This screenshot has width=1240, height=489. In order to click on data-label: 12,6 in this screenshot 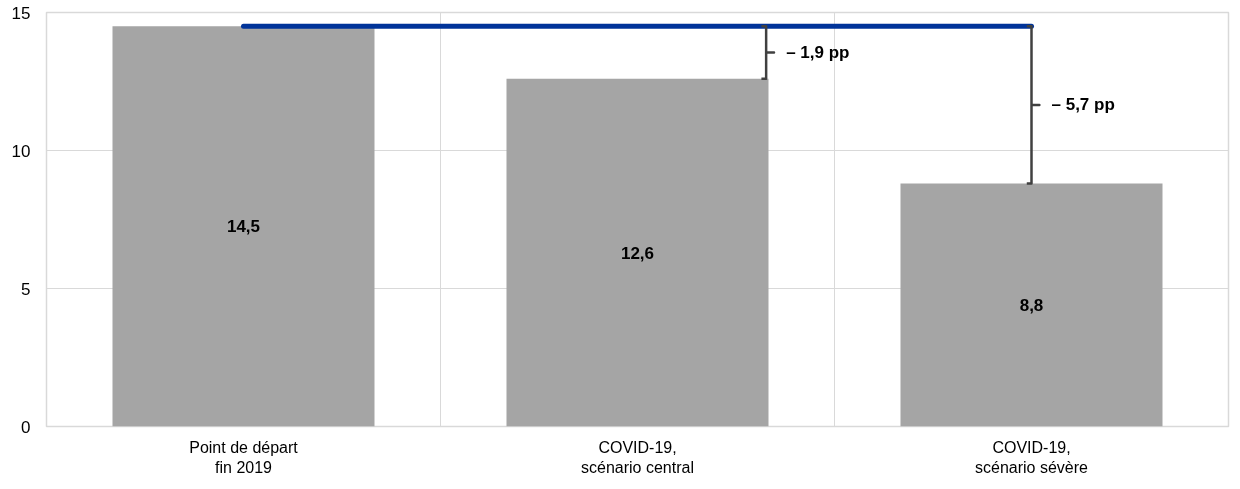, I will do `click(637, 253)`.